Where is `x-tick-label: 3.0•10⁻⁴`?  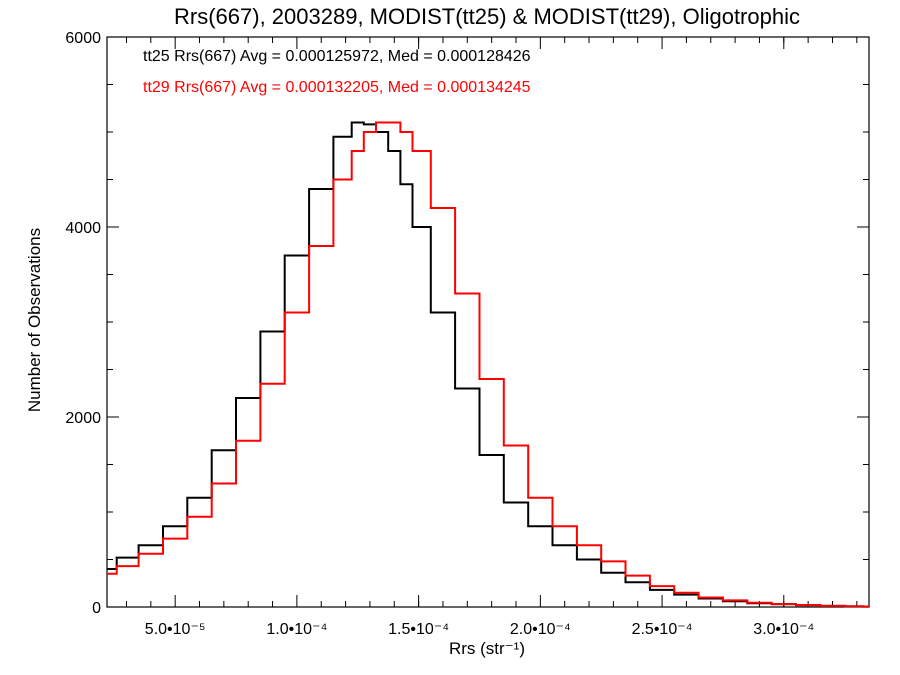
x-tick-label: 3.0•10⁻⁴ is located at coordinates (783, 629).